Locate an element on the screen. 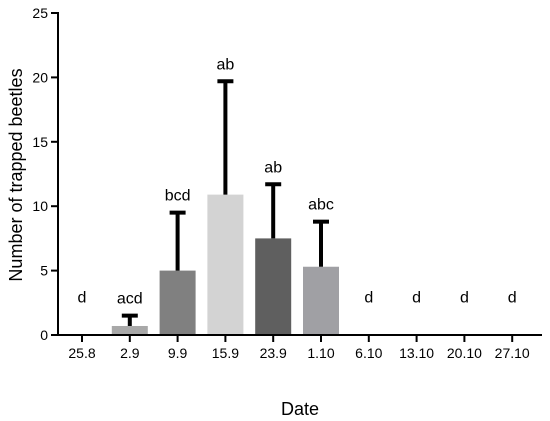 Image resolution: width=550 pixels, height=421 pixels. y-axis-title: Number of trapped beetles is located at coordinates (16, 174).